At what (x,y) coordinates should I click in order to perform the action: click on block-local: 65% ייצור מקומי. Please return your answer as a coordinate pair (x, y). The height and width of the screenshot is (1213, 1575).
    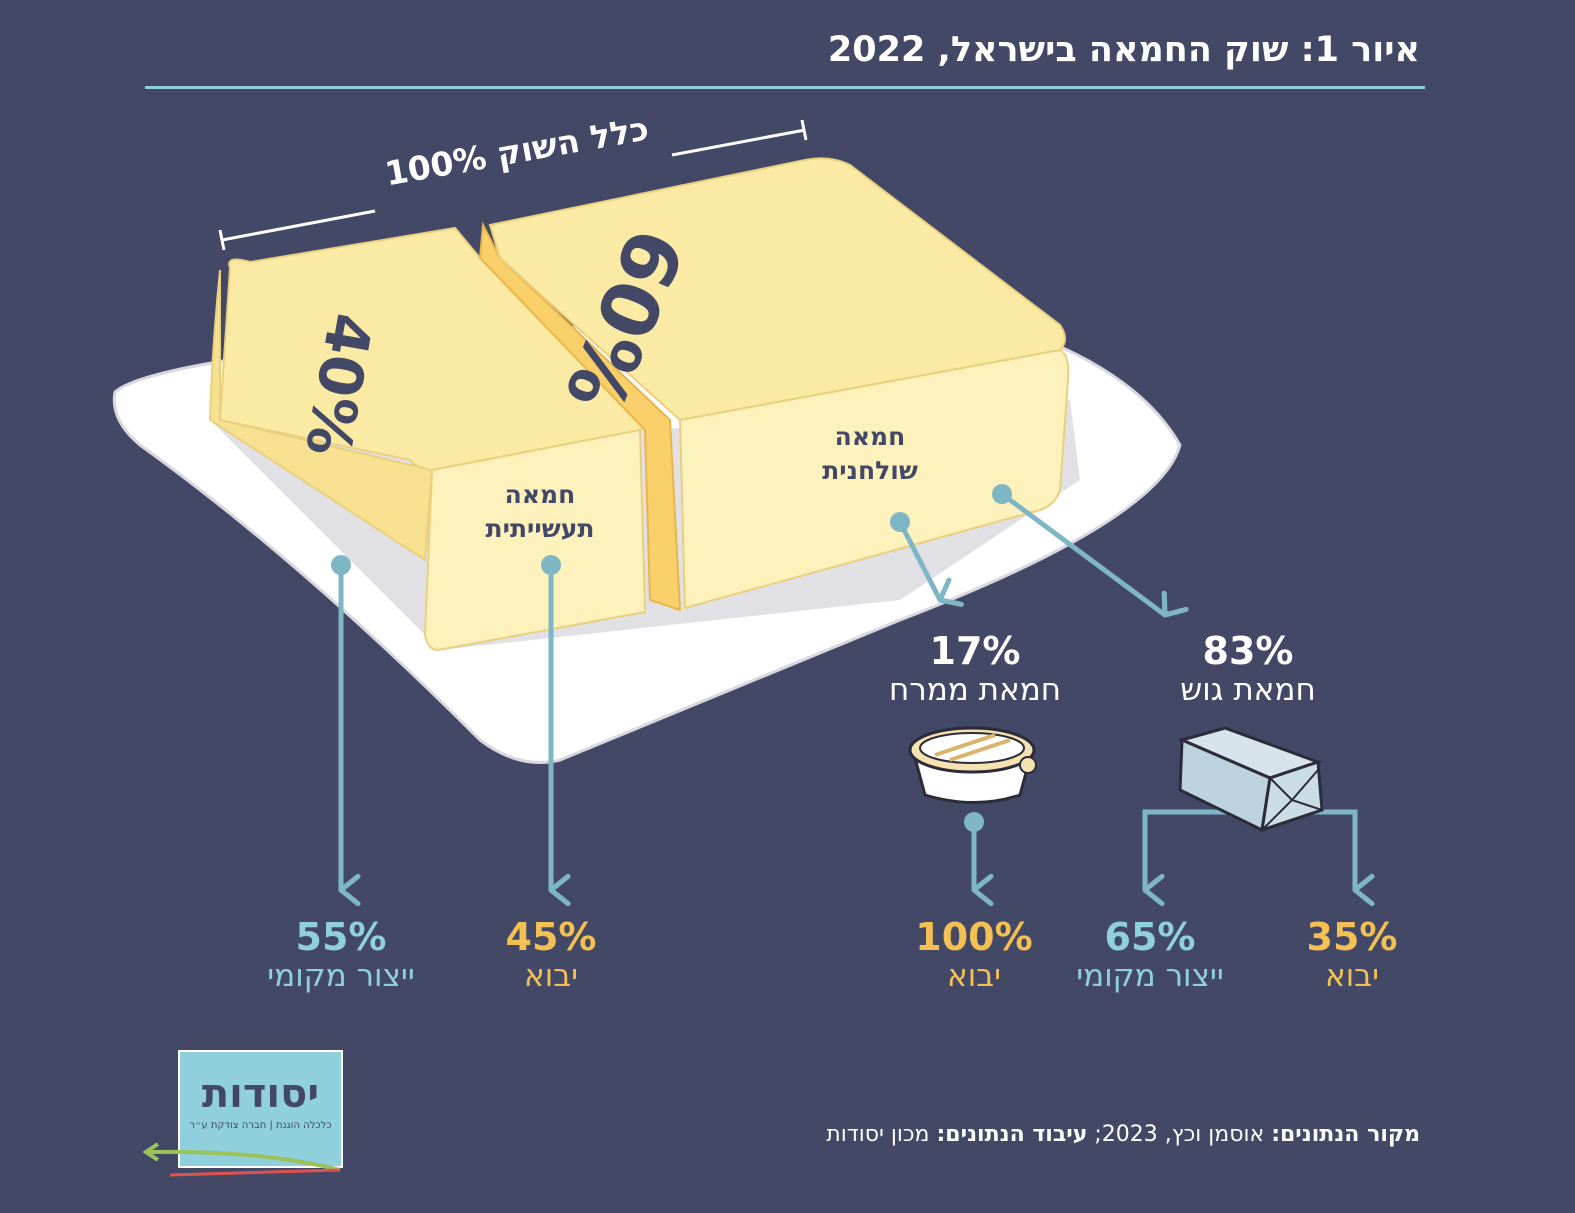
    Looking at the image, I should click on (1150, 957).